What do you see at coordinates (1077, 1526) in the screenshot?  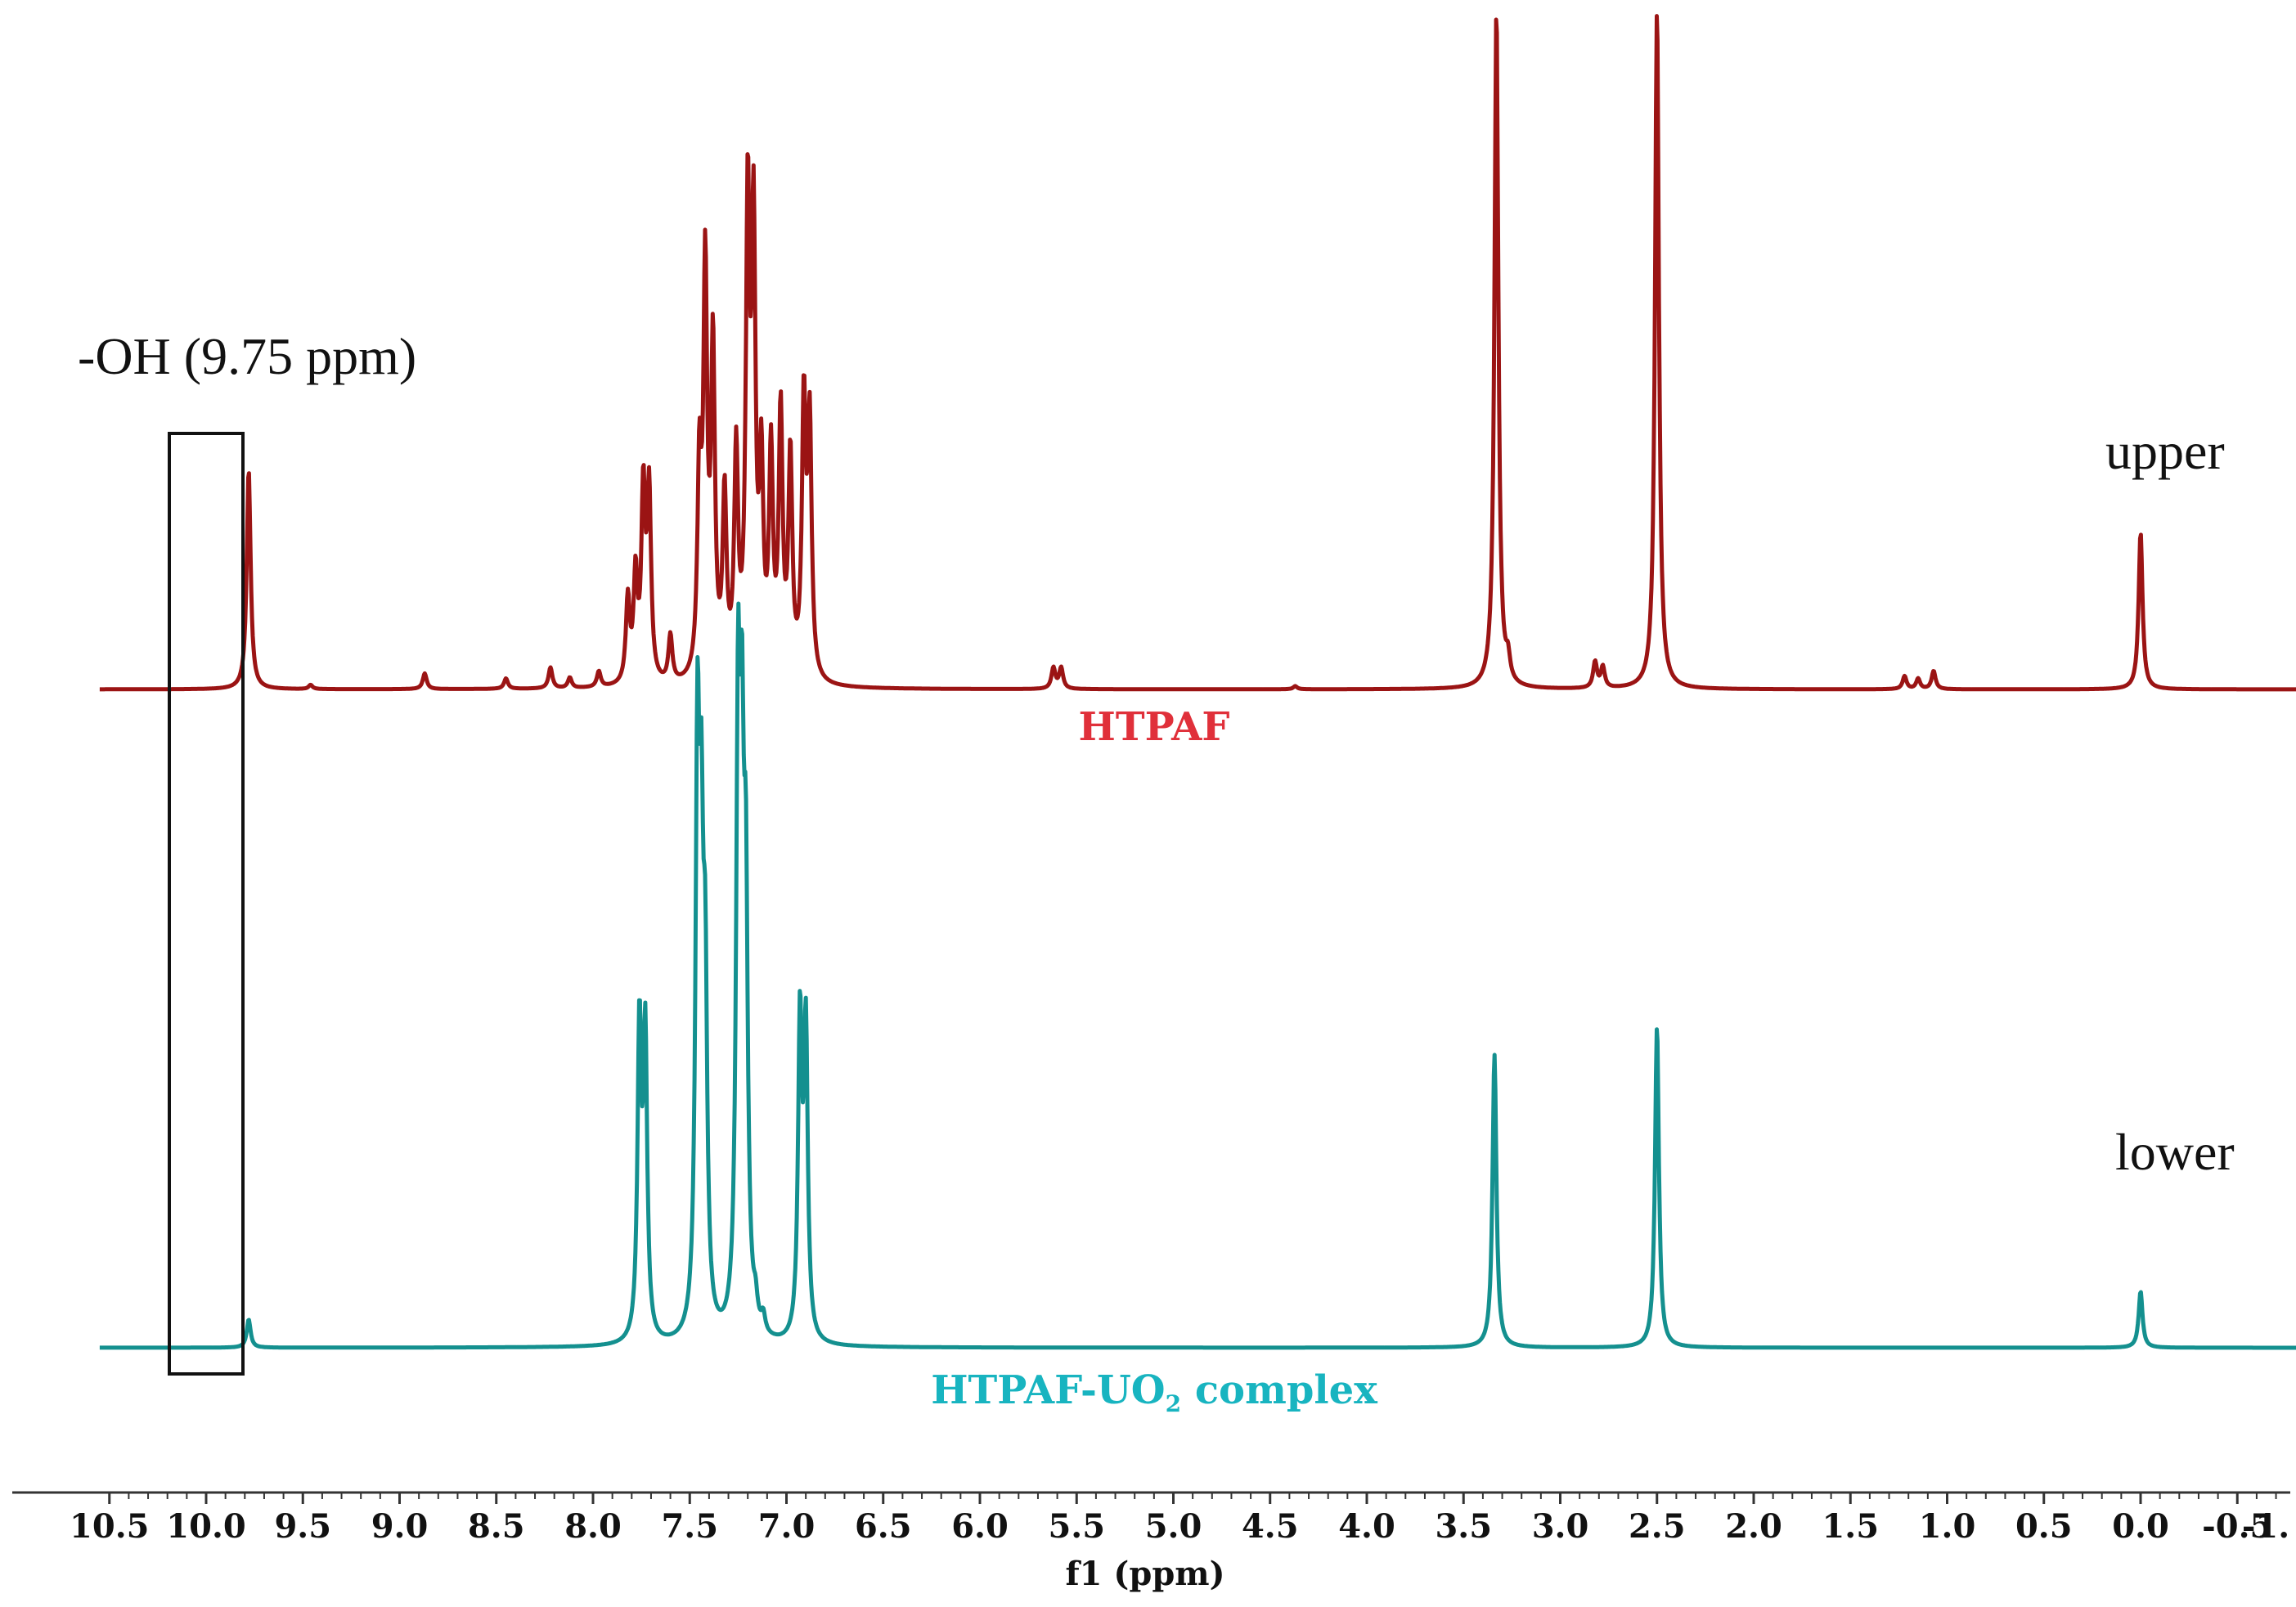 I see `x-tick-label: 5.5` at bounding box center [1077, 1526].